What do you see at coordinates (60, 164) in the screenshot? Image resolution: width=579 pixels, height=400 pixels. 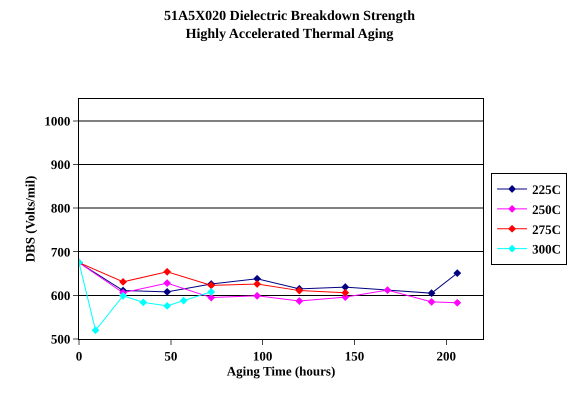 I see `y-tick-label: 900` at bounding box center [60, 164].